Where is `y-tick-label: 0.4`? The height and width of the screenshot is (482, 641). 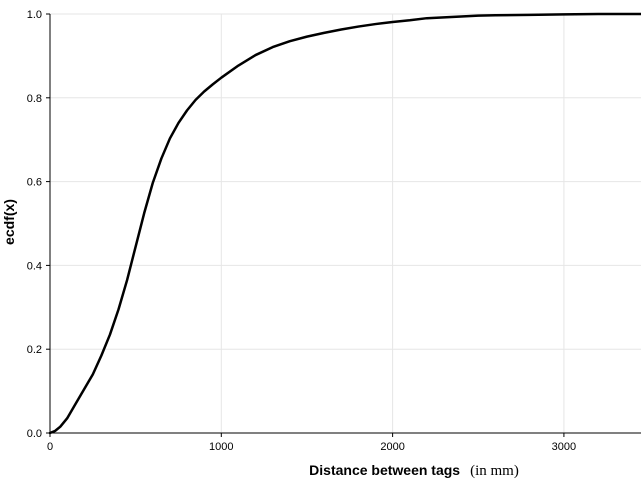 y-tick-label: 0.4 is located at coordinates (34, 266).